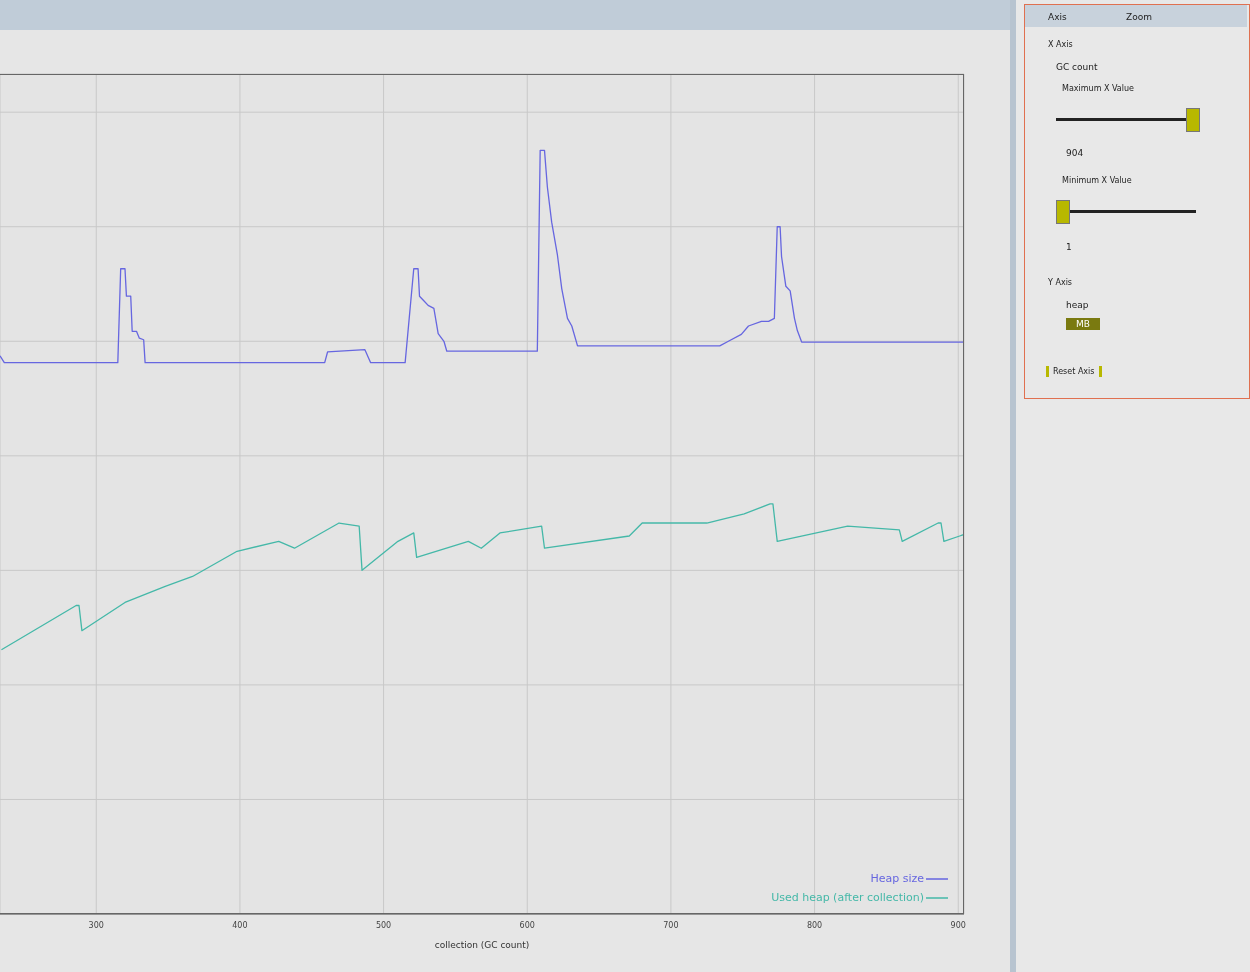 The height and width of the screenshot is (972, 1250). Describe the element at coordinates (1098, 88) in the screenshot. I see `text: Maximum X Value` at that location.